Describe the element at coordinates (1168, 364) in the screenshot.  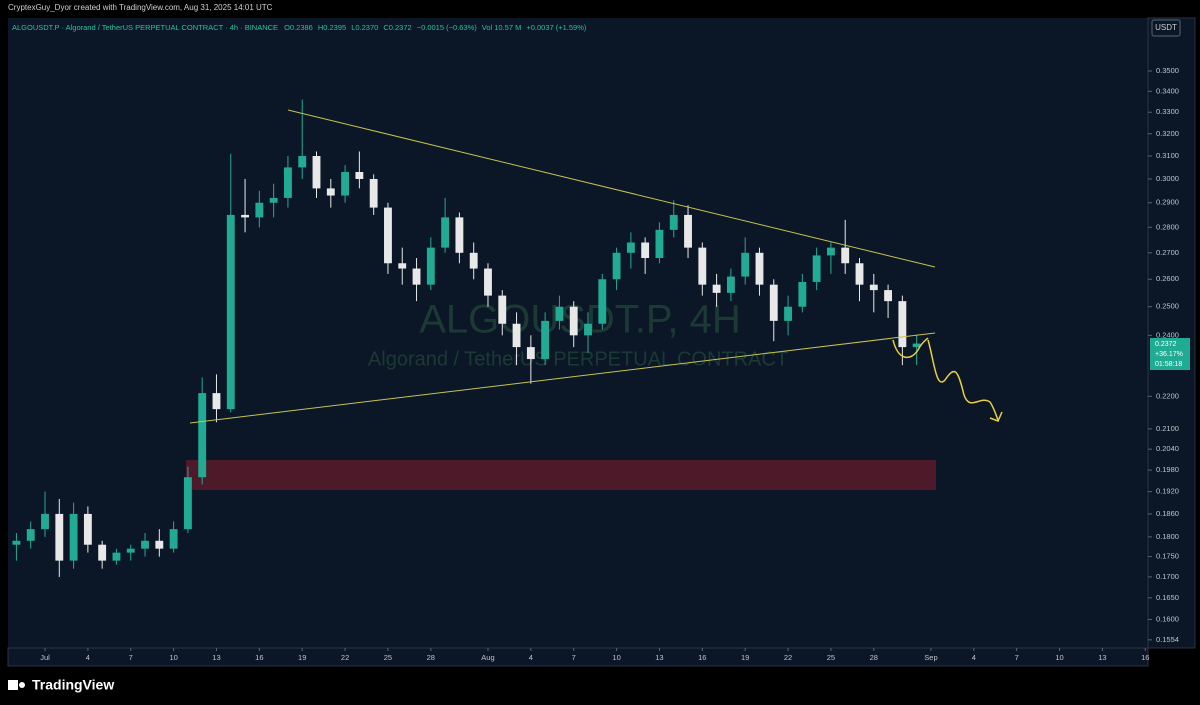
I see `countdown: 01:58:18` at that location.